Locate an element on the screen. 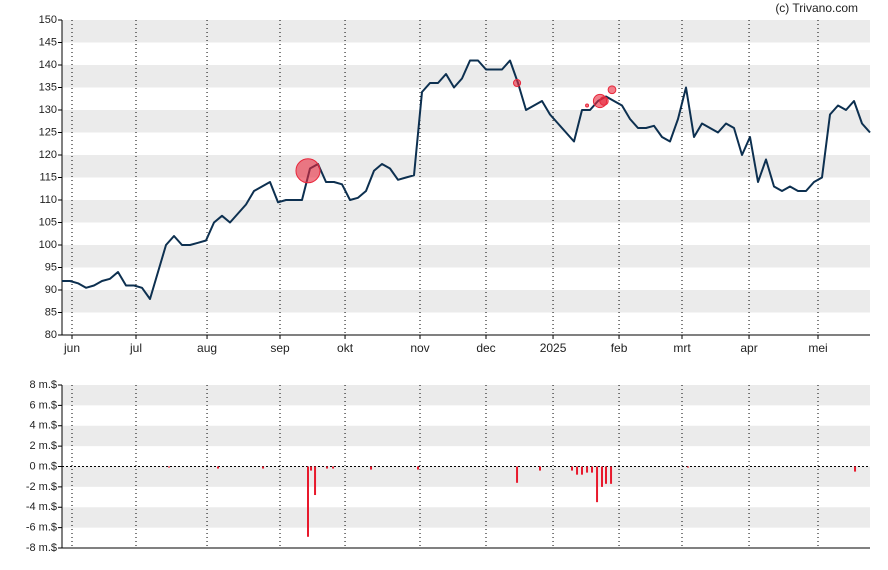 The height and width of the screenshot is (570, 888). y-tick-label: 145 is located at coordinates (48, 42).